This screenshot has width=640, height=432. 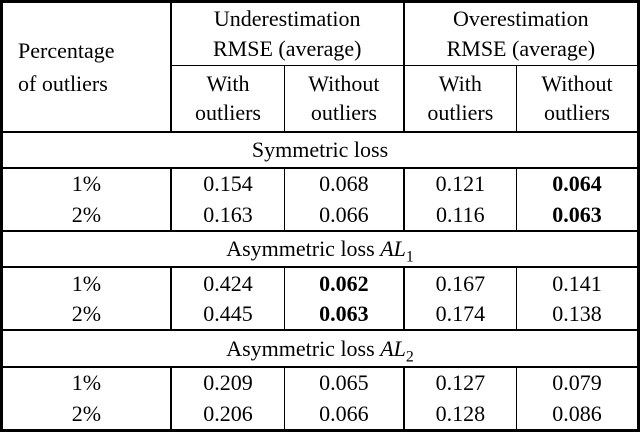 I want to click on value-cell: 0.445, so click(x=227, y=314).